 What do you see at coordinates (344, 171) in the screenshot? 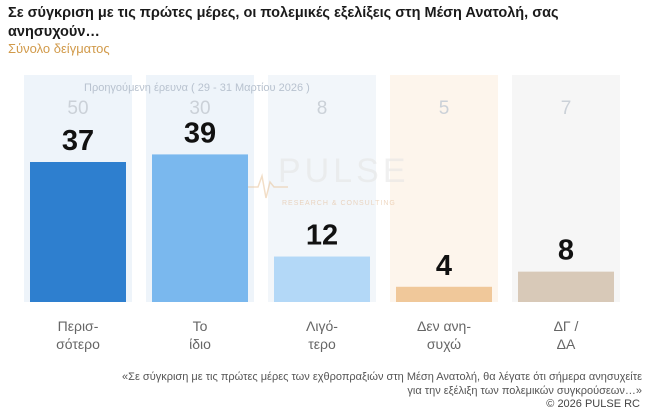
I see `watermark-brand: PULSE` at bounding box center [344, 171].